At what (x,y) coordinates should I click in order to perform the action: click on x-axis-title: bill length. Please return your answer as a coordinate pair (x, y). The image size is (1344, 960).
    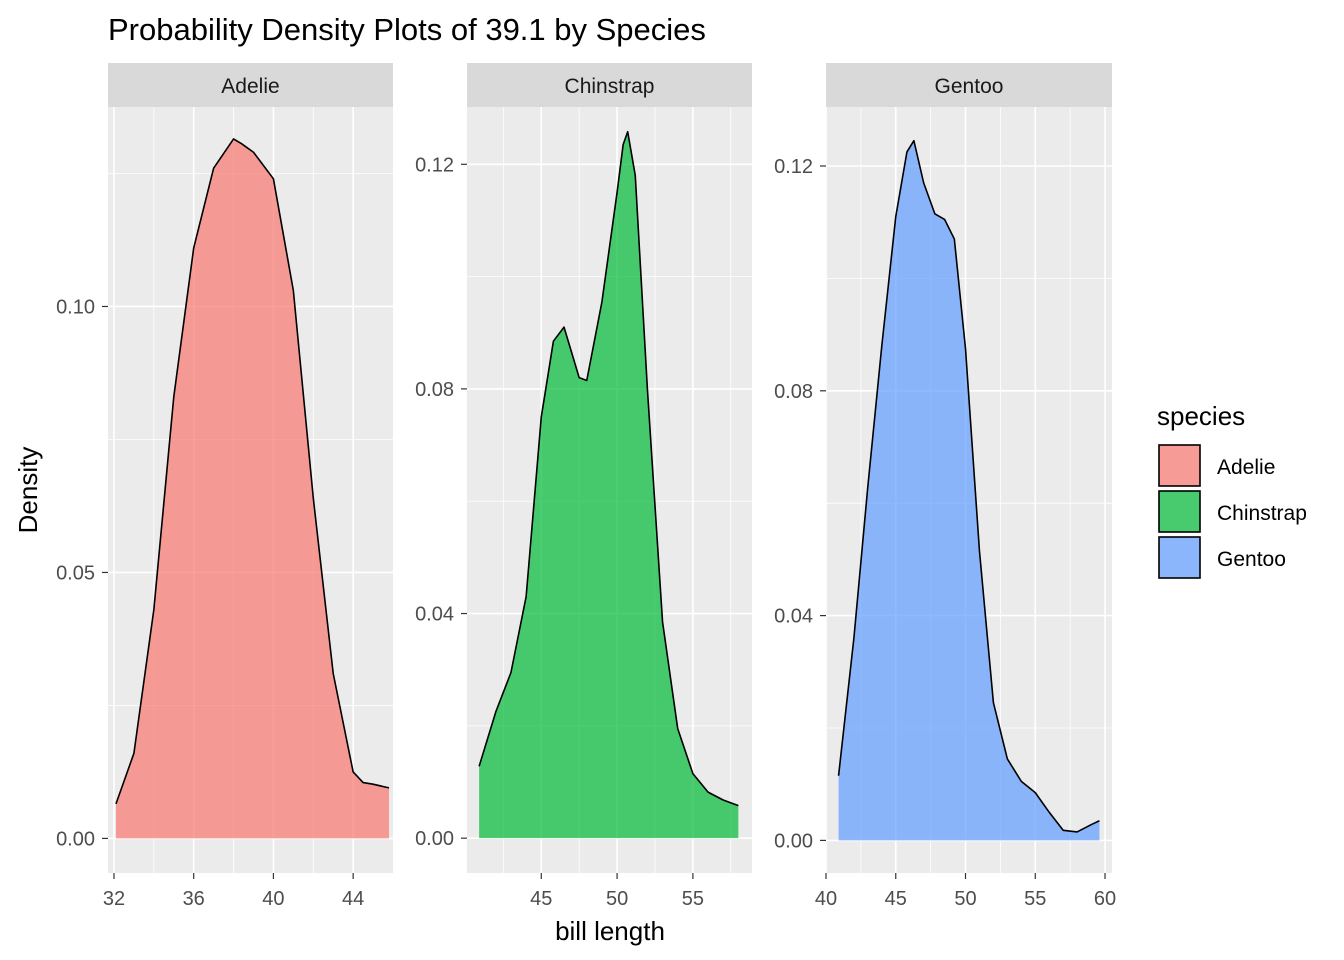
    Looking at the image, I should click on (610, 931).